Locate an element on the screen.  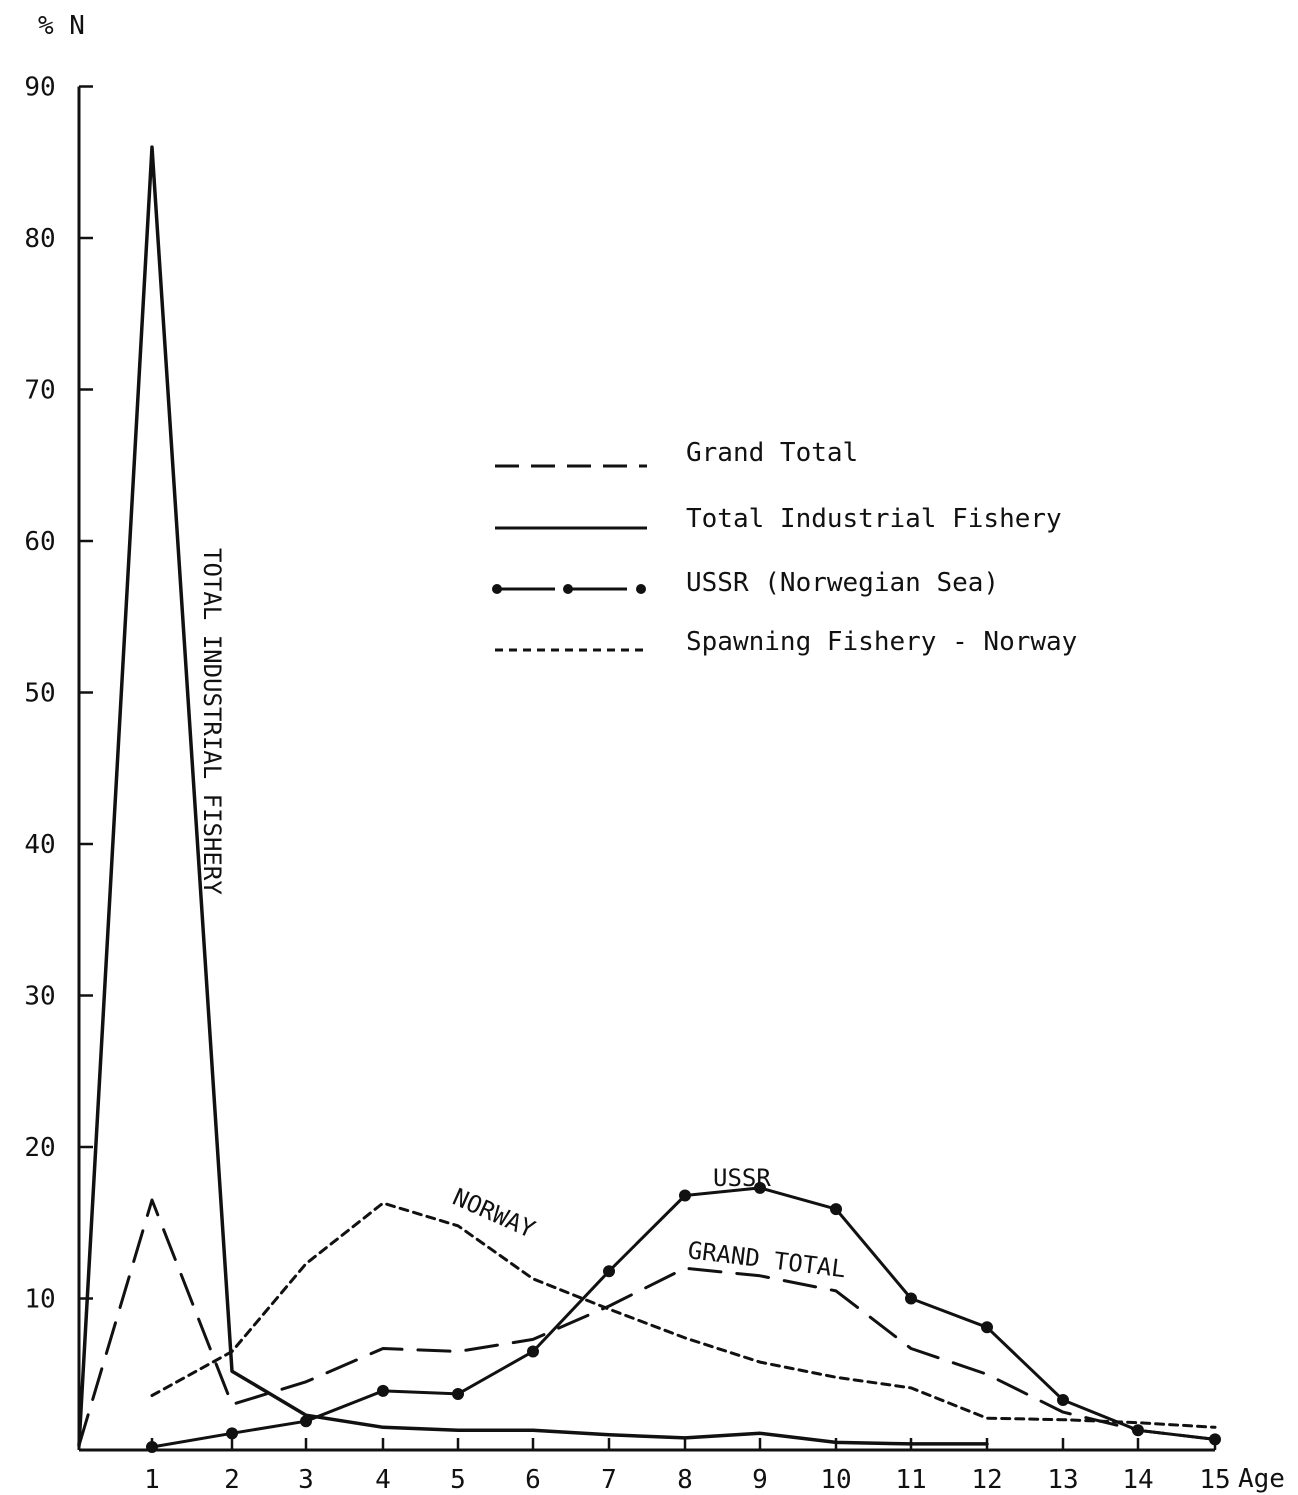
annotation-ussr: USSR is located at coordinates (742, 1178).